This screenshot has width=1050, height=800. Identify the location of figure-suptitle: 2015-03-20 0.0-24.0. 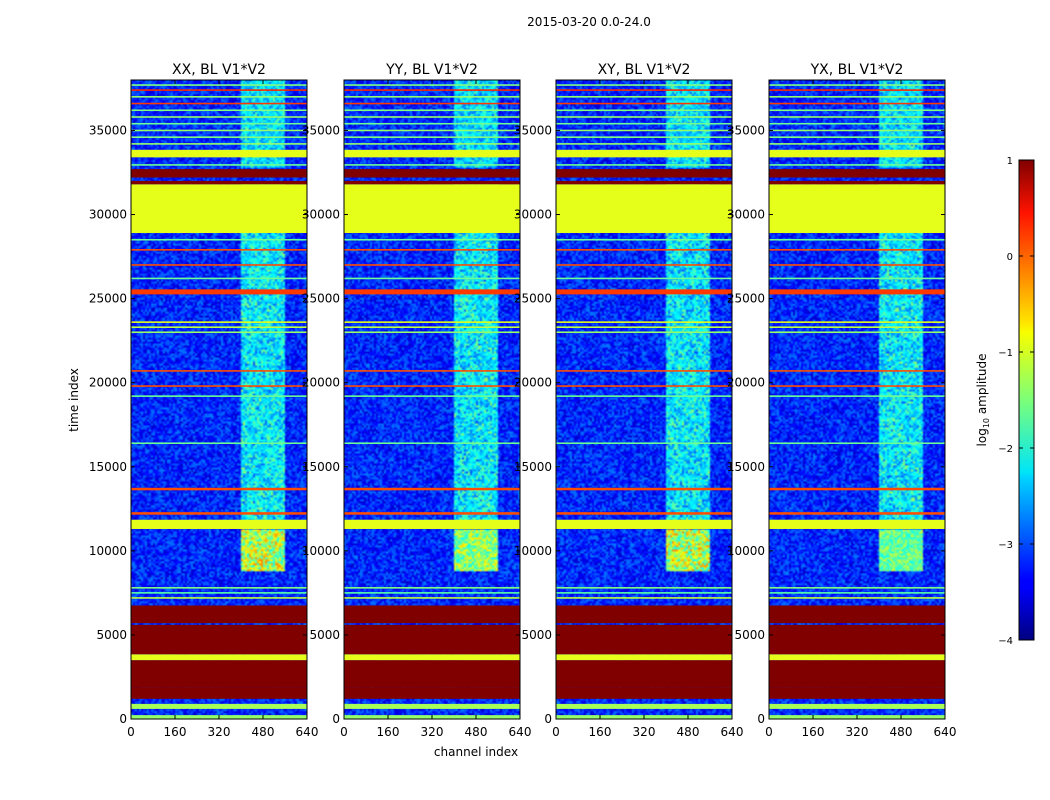
(589, 22).